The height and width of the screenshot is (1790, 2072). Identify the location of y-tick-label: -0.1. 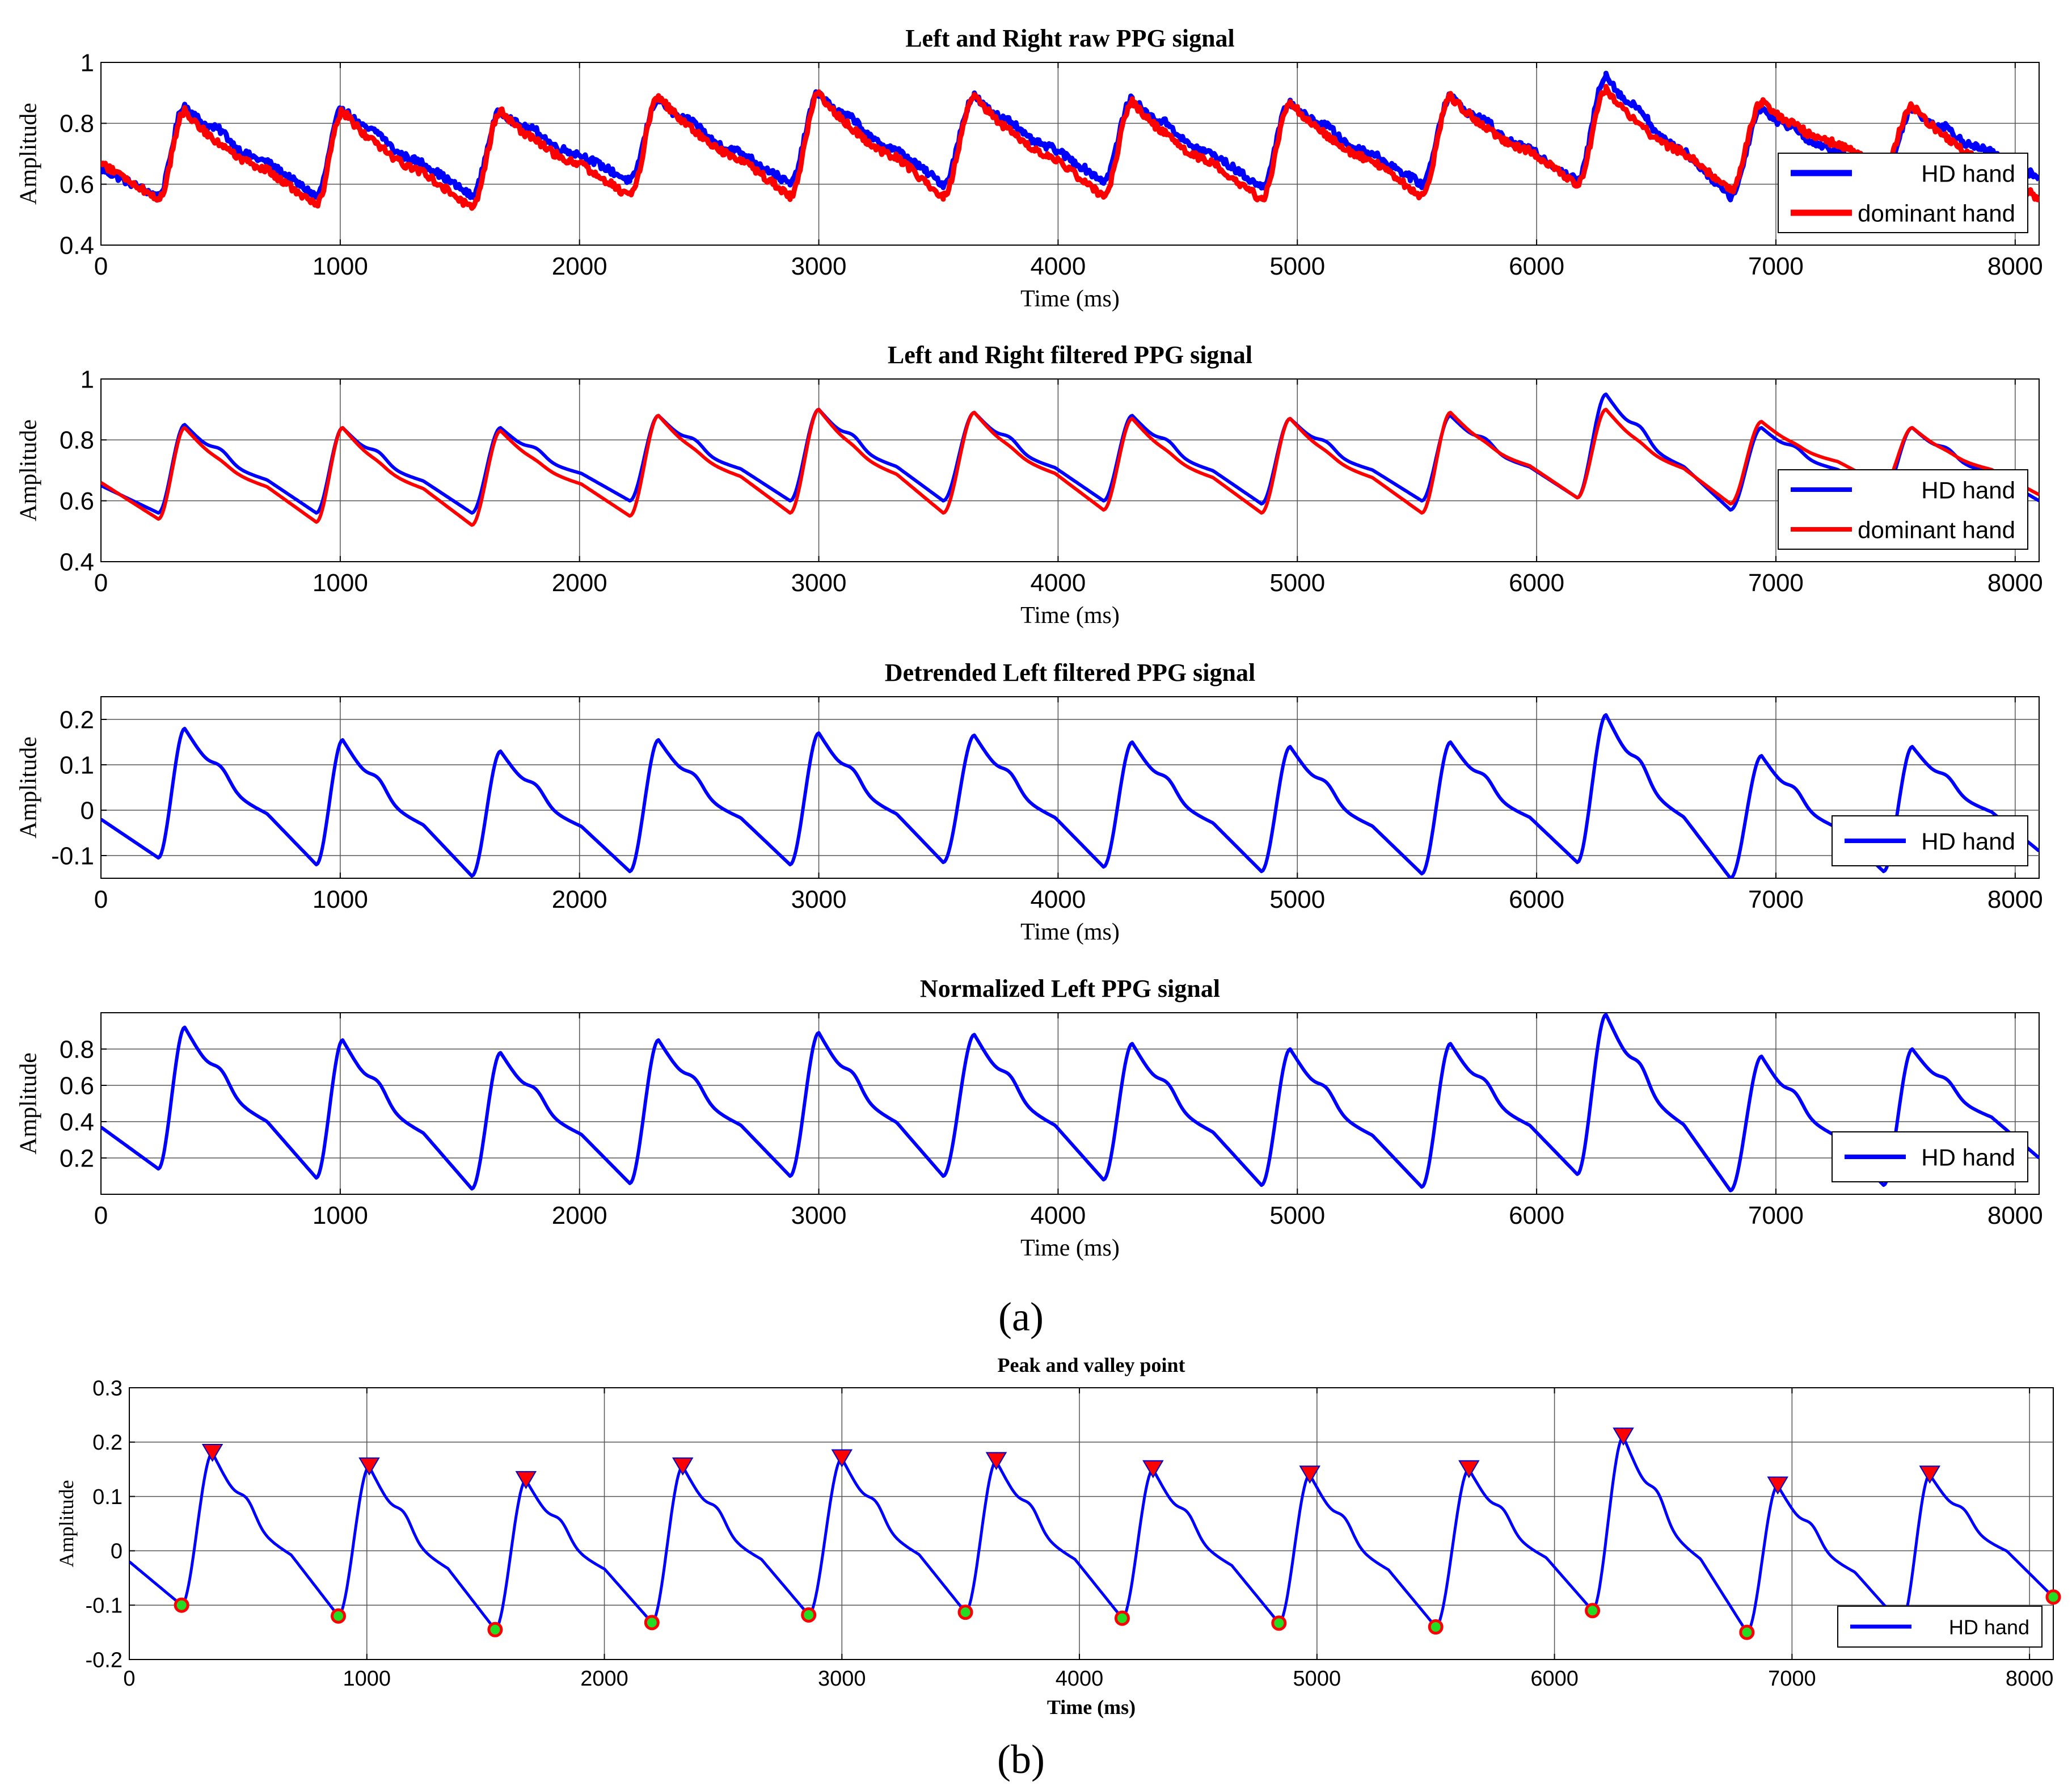
(72, 856).